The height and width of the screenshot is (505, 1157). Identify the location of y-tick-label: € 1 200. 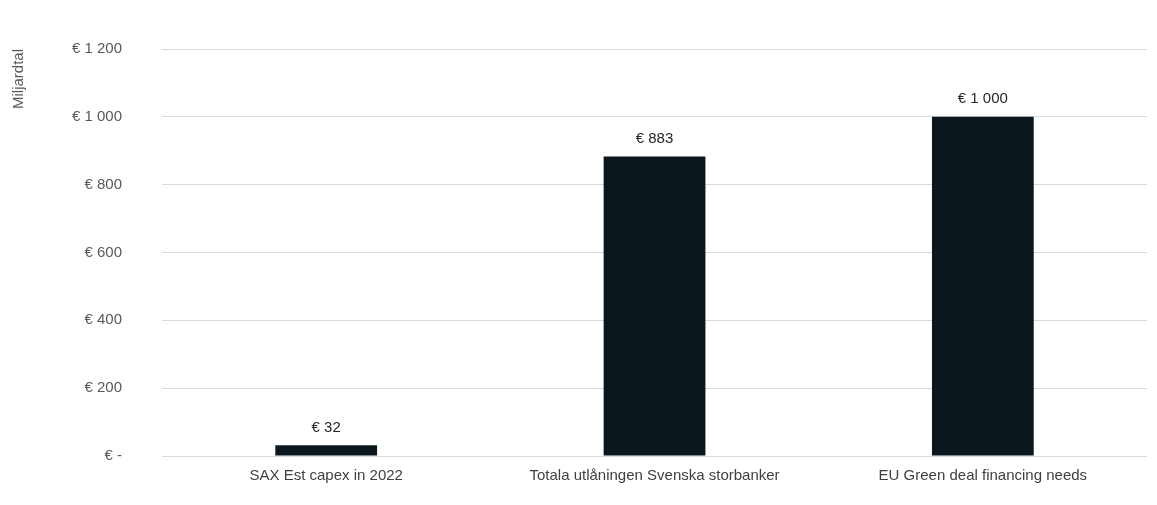
(97, 48).